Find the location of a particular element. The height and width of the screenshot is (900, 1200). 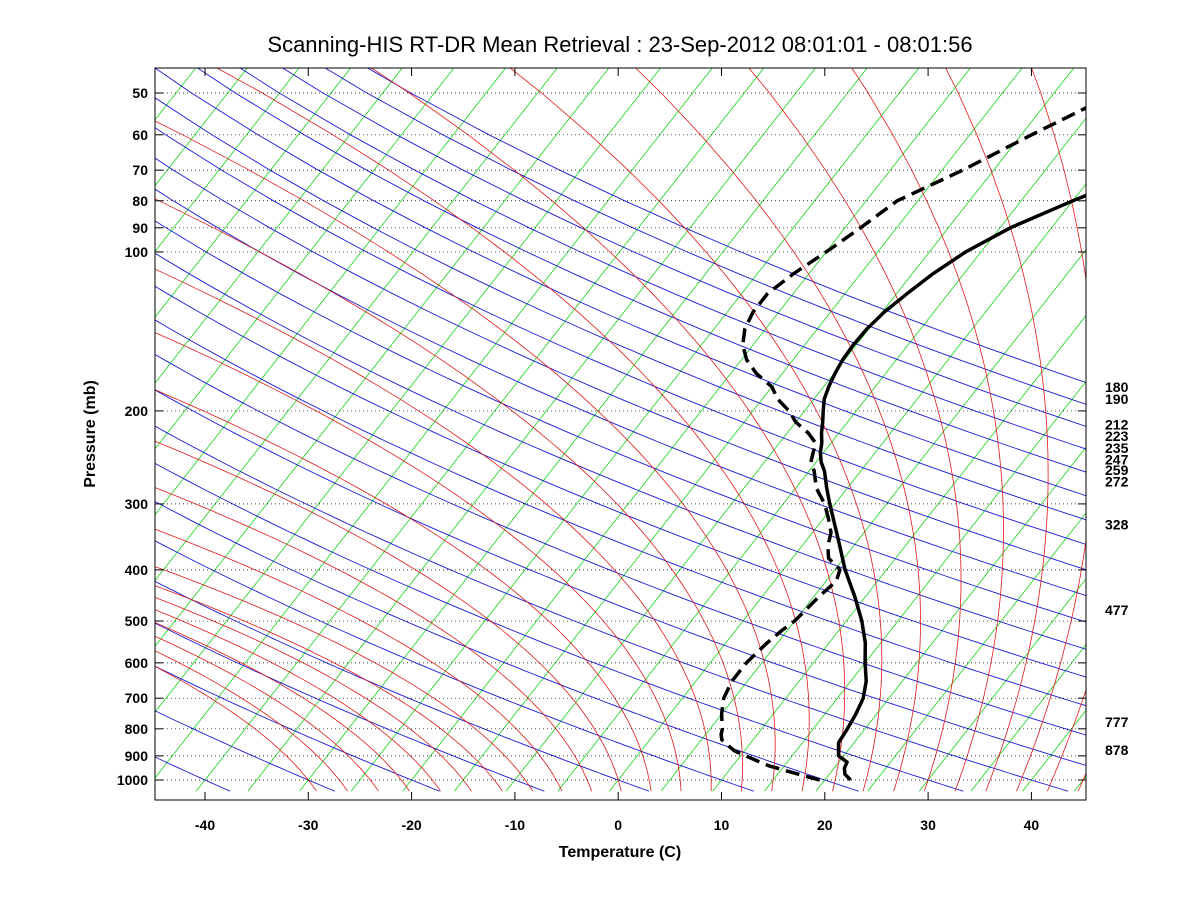

y-tick-label: 600 is located at coordinates (137, 663).